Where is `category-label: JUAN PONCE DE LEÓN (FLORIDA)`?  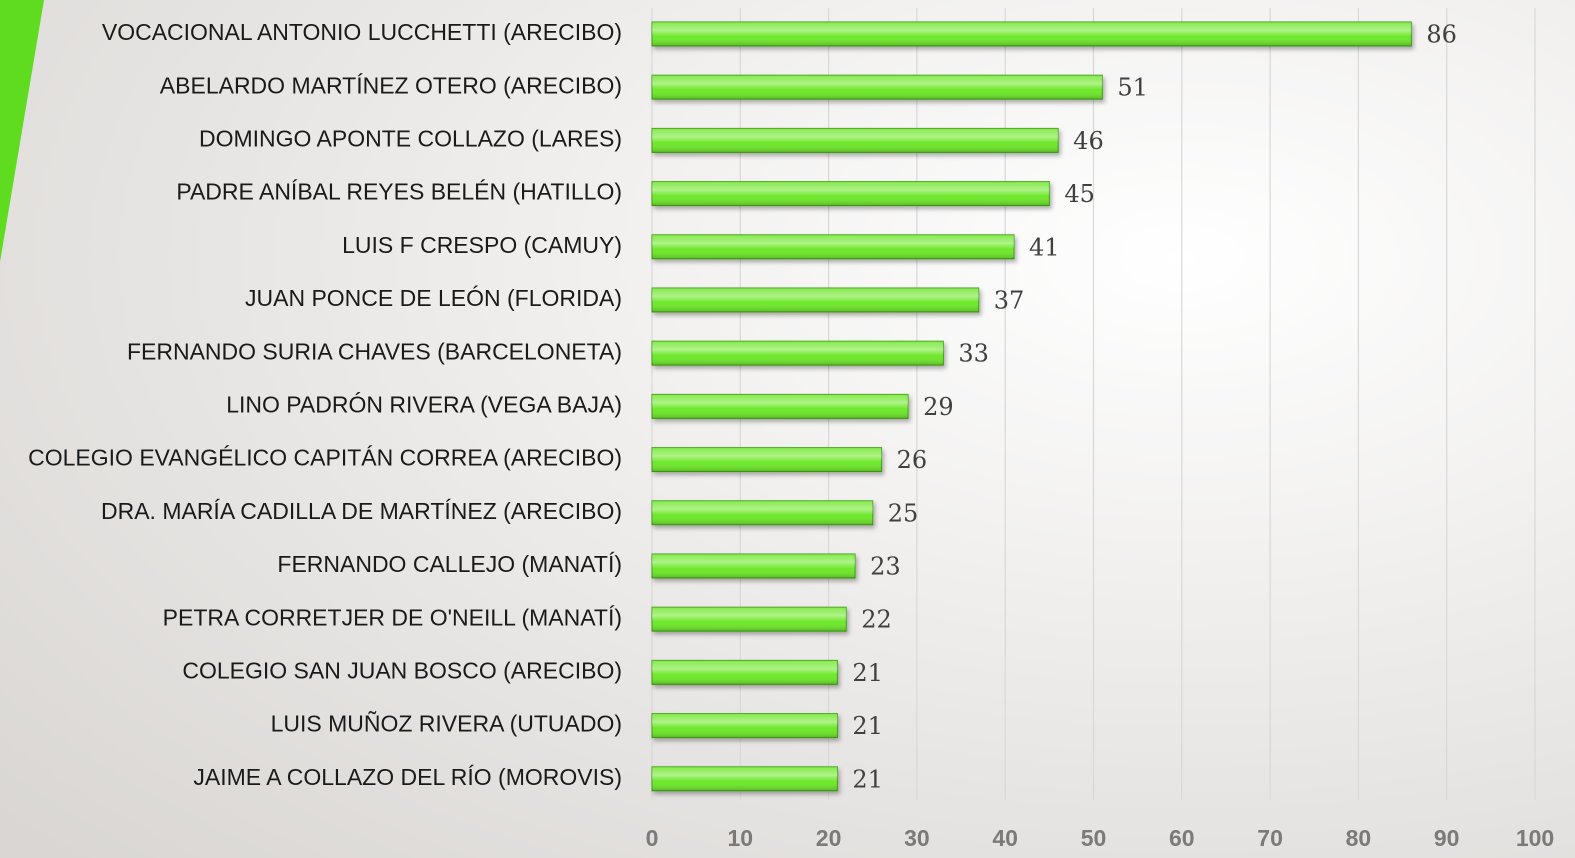
category-label: JUAN PONCE DE LEÓN (FLORIDA) is located at coordinates (433, 298).